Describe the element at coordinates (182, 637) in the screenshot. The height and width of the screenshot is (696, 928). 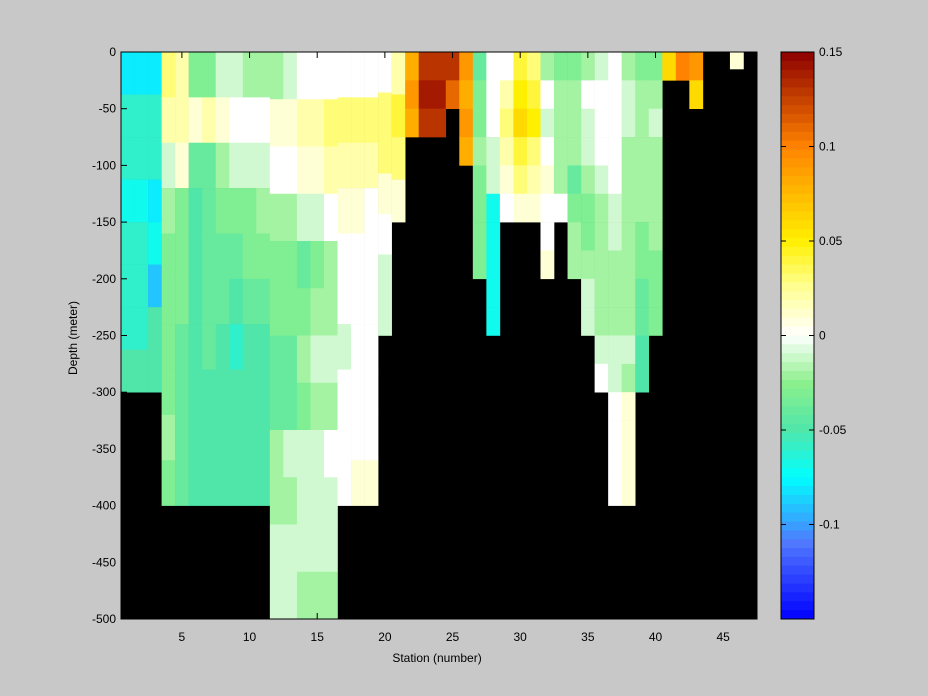
I see `x-tick-label: 5` at that location.